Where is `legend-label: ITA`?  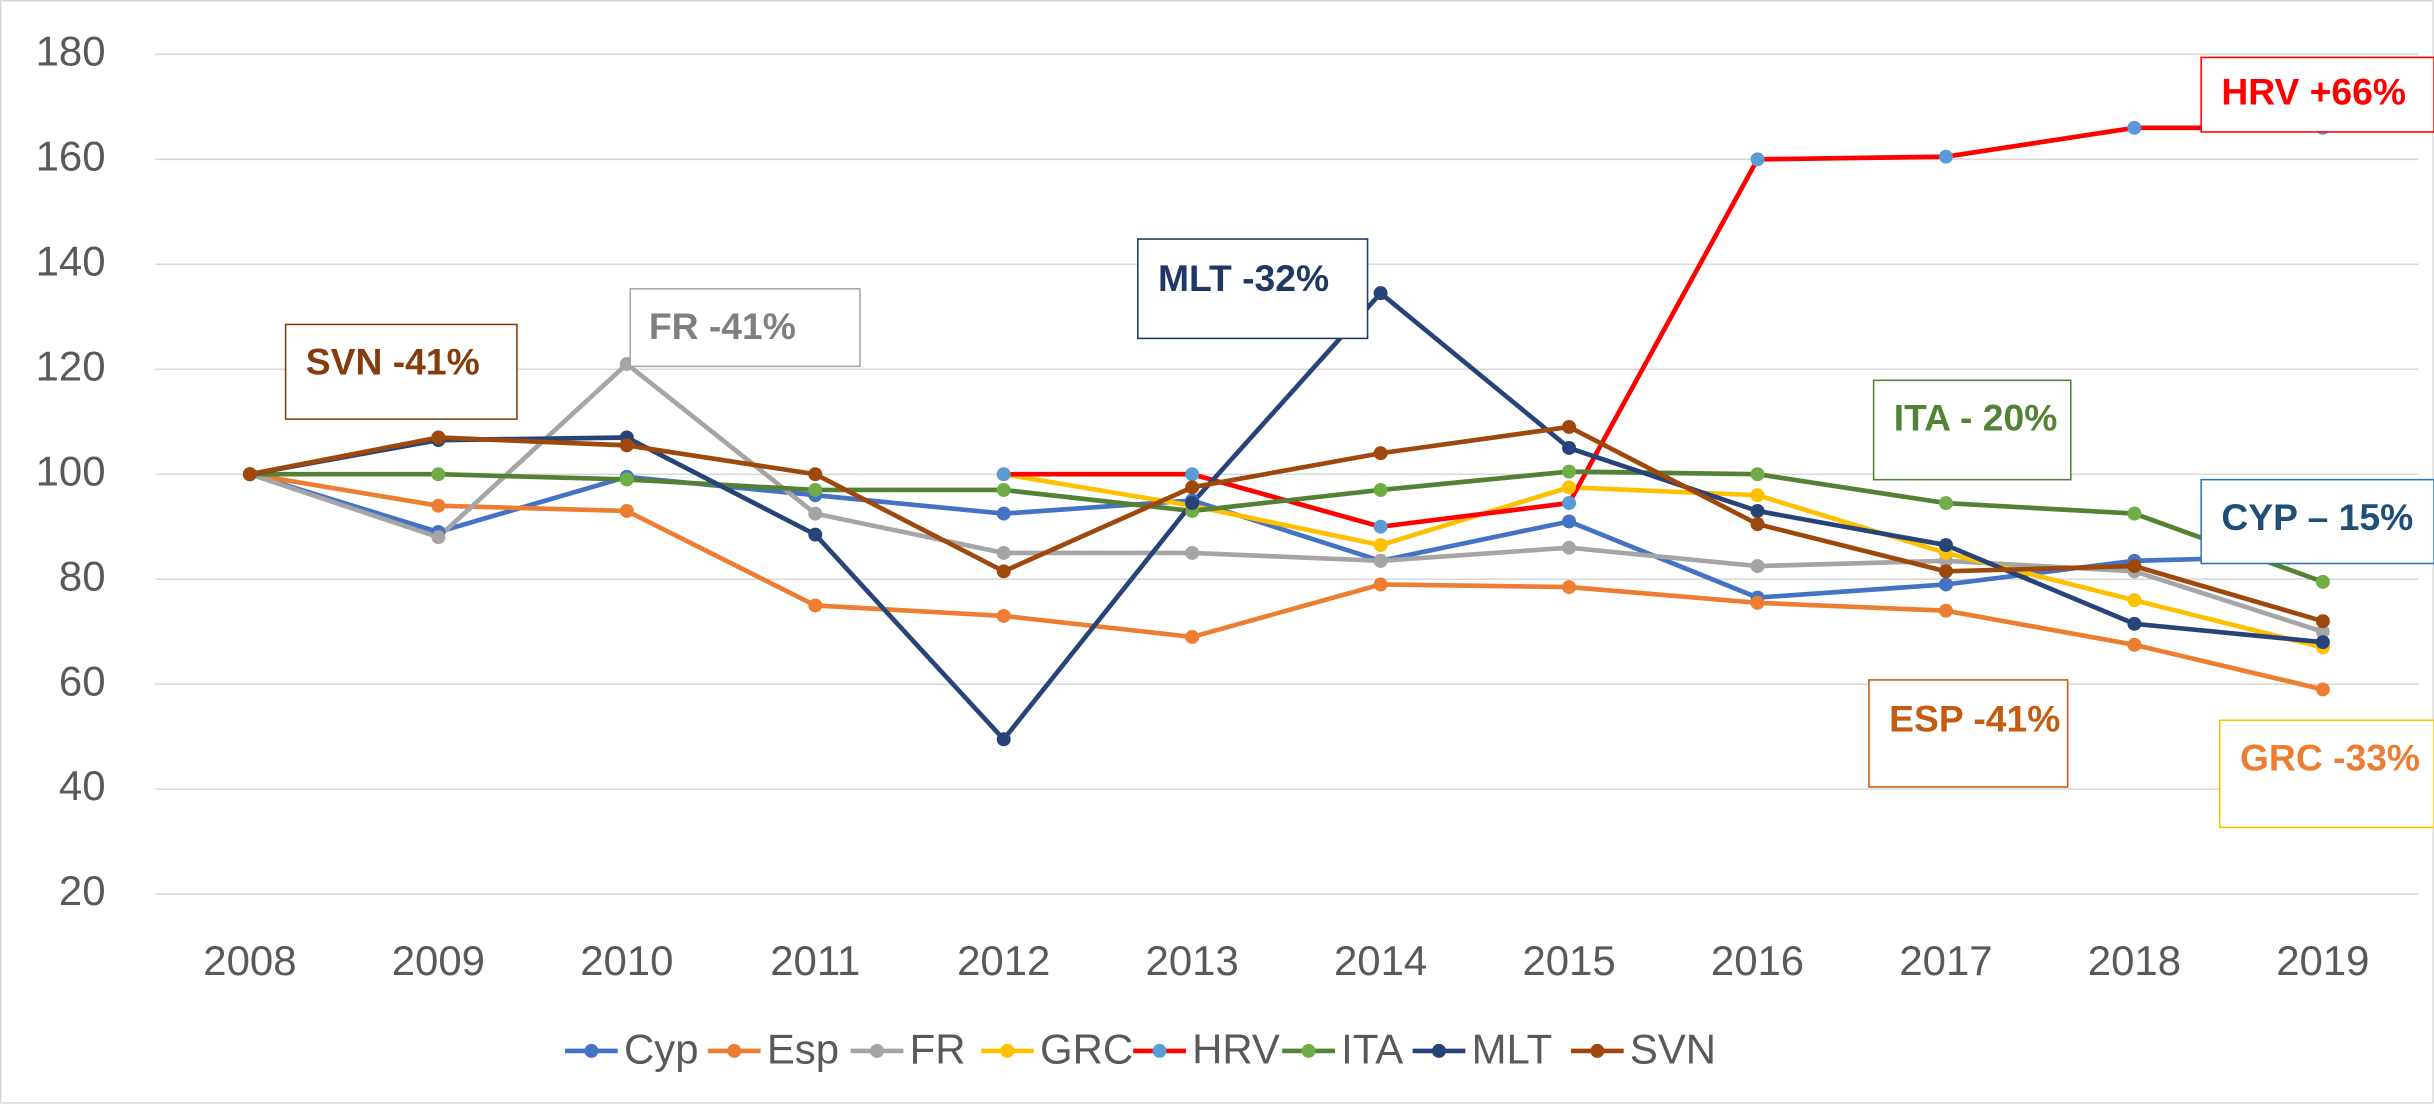
legend-label: ITA is located at coordinates (1372, 1049).